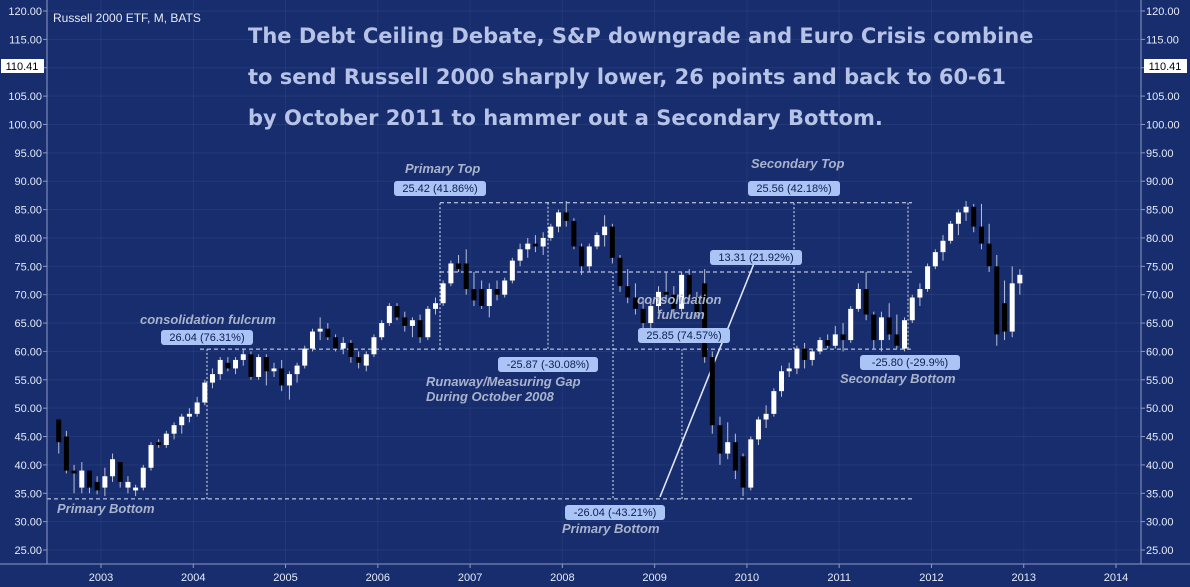 Image resolution: width=1190 pixels, height=587 pixels. Describe the element at coordinates (25, 40) in the screenshot. I see `y-tick-label-left: 115.00` at that location.